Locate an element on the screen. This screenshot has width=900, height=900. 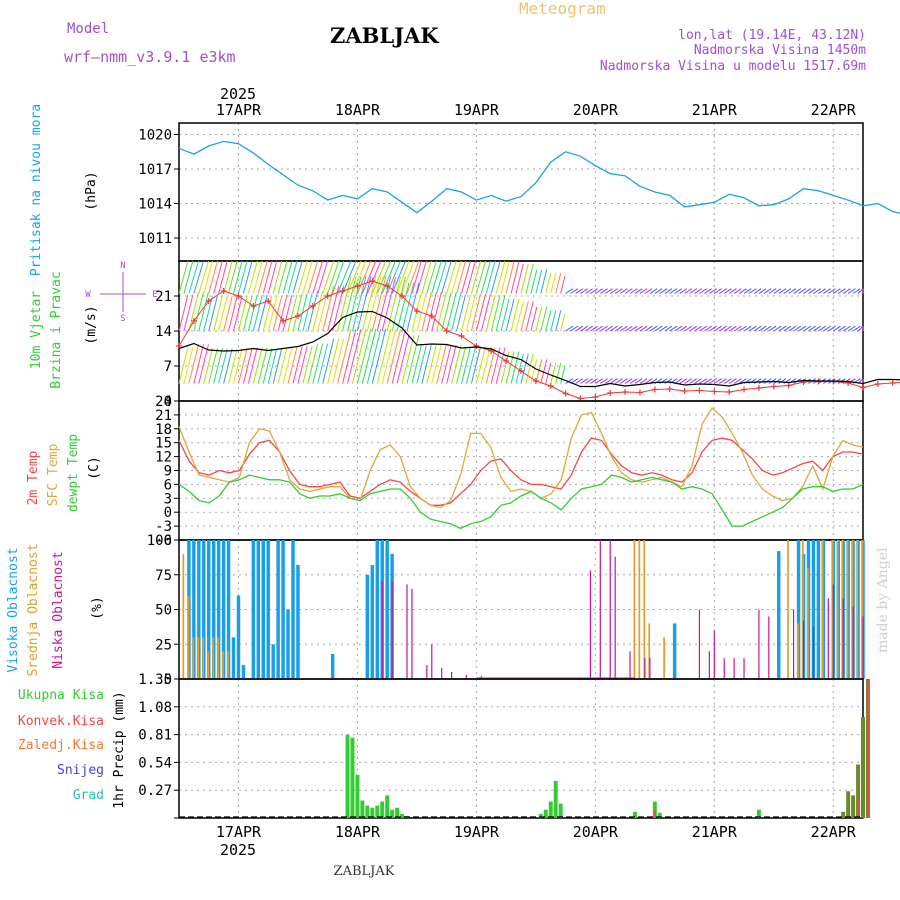
compass-n: N is located at coordinates (122, 266).